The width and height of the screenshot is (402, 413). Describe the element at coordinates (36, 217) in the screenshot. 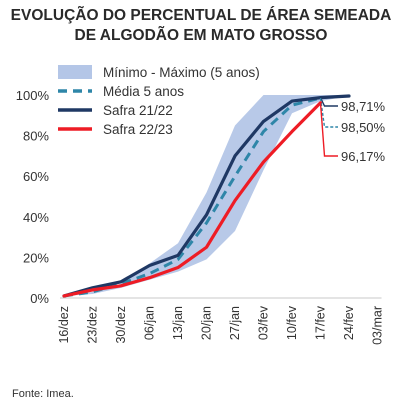

I see `y-tick-label: 40%` at that location.